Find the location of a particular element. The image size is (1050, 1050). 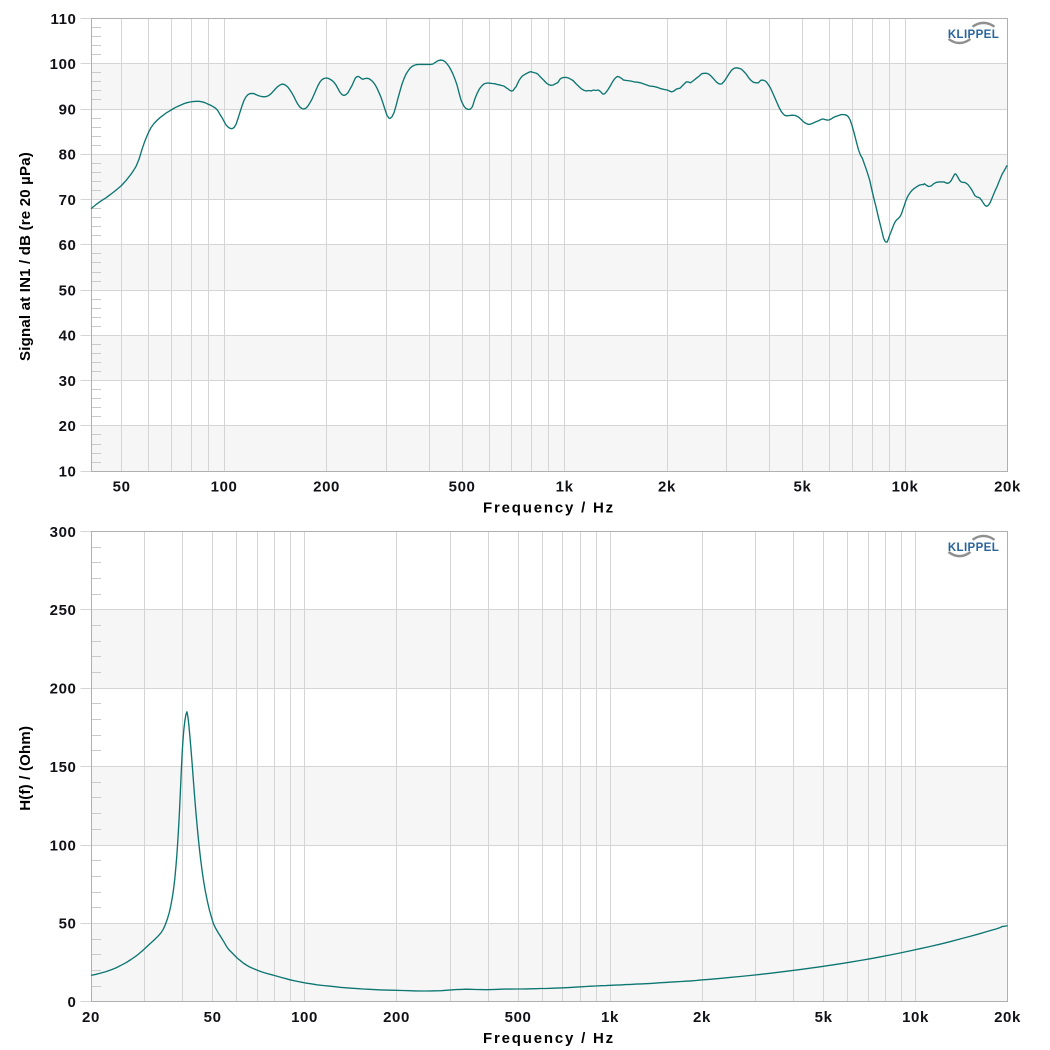

svg-text: 300 is located at coordinates (63, 532).